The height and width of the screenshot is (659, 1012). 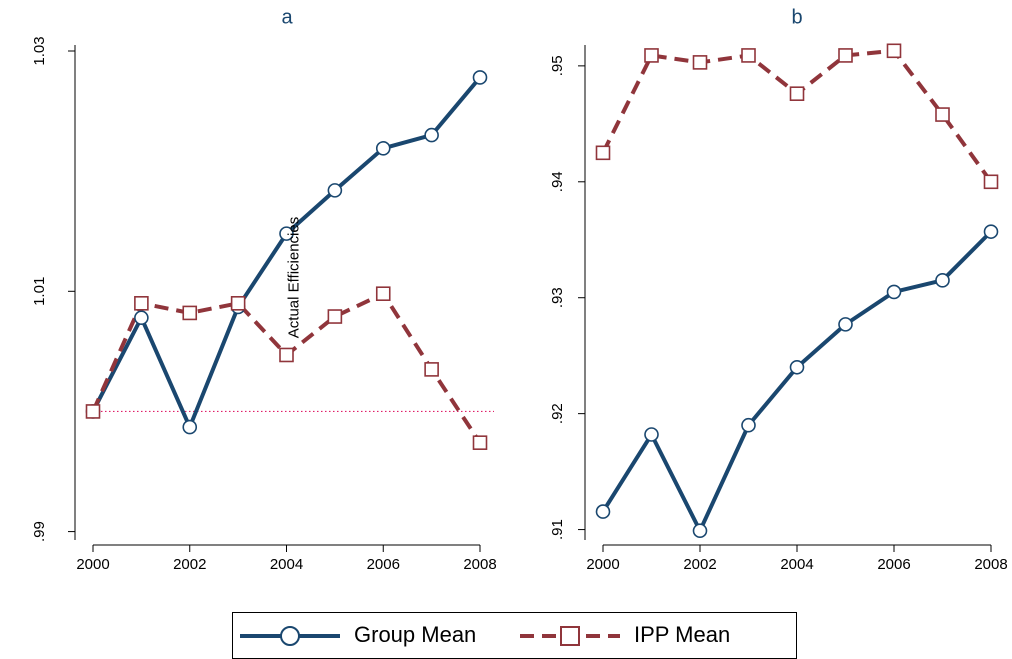 What do you see at coordinates (557, 65) in the screenshot?
I see `y-tick-label: .95` at bounding box center [557, 65].